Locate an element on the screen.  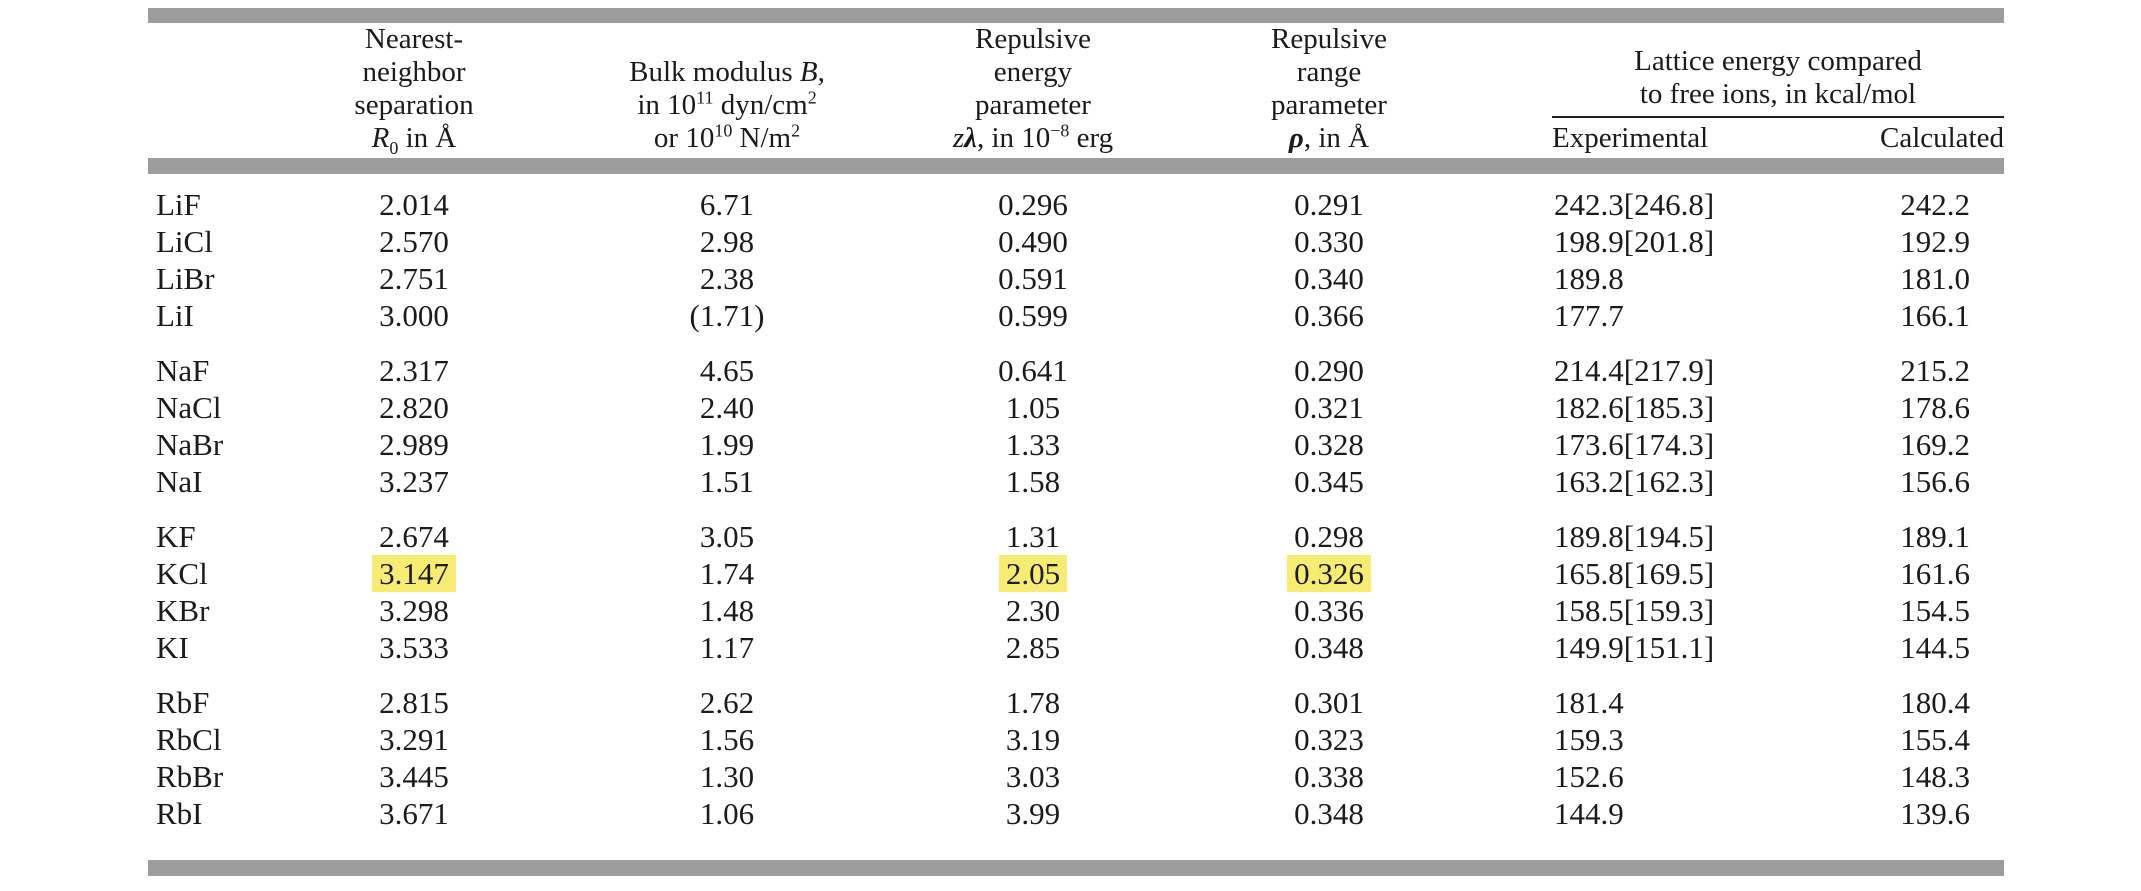
header-line: zλ, in 10−8 erg is located at coordinates (1033, 137).